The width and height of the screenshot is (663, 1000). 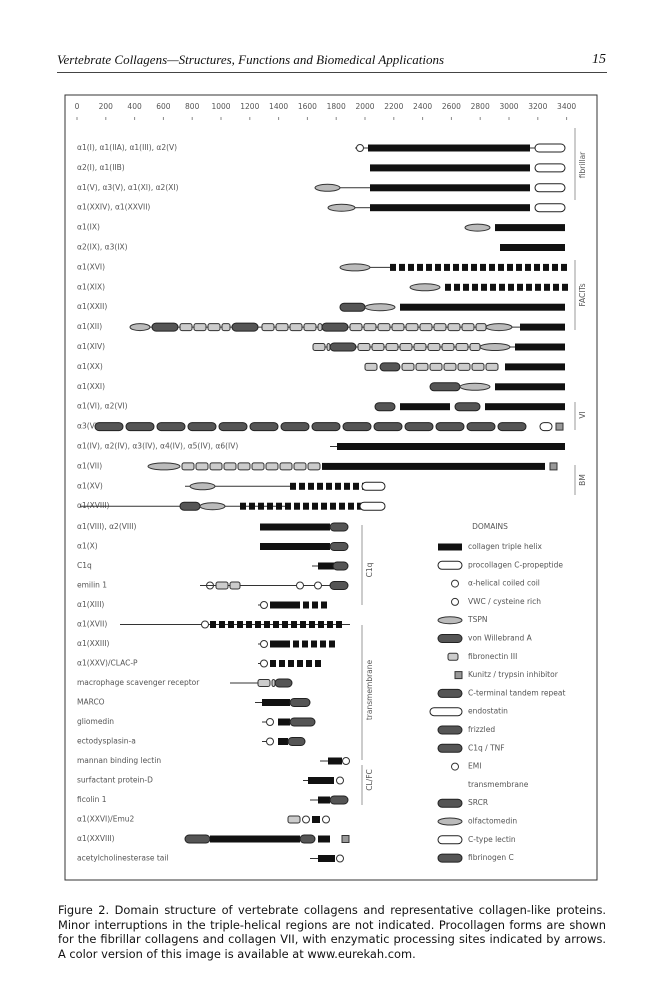 What do you see at coordinates (369, 689) in the screenshot?
I see `group-label: transmembrane` at bounding box center [369, 689].